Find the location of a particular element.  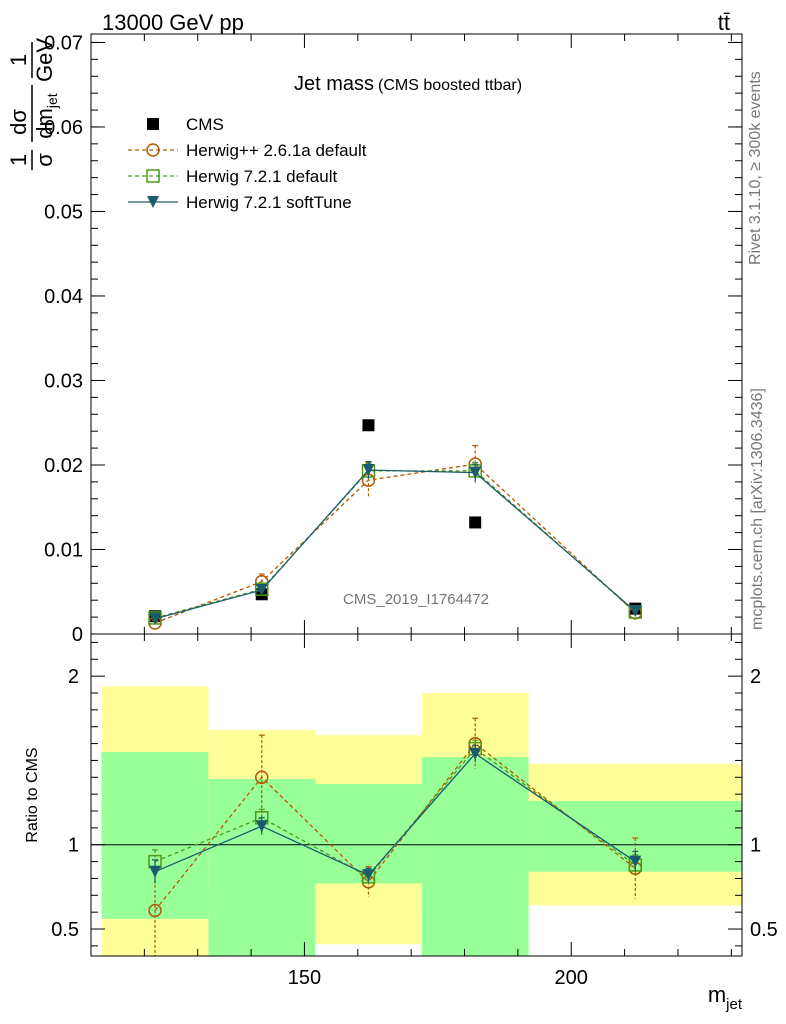

analysis-watermark: CMS_2019_I1764472 is located at coordinates (416, 599).